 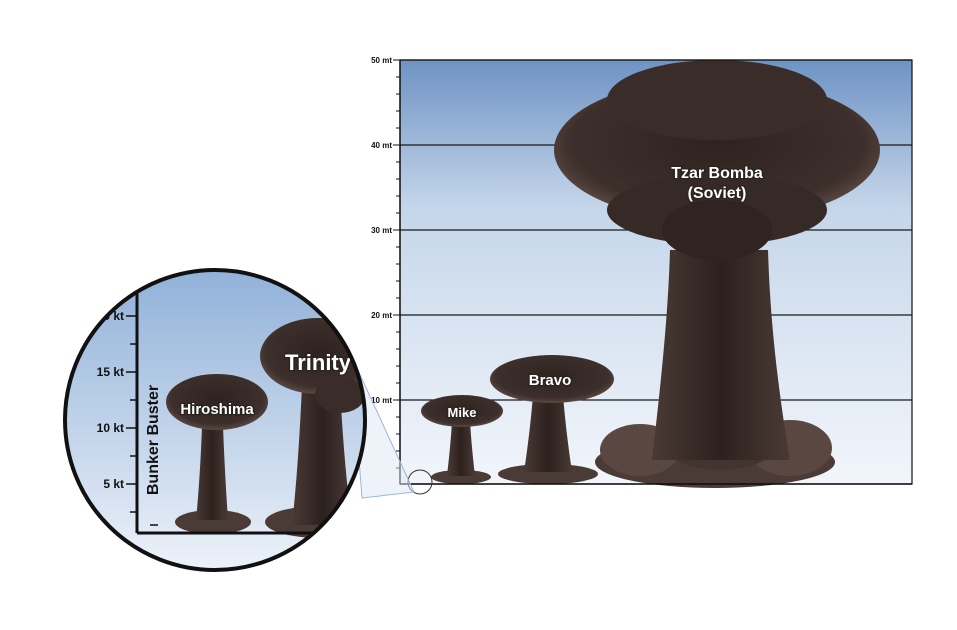 I want to click on tzar-bomba-sublabel: (Soviet), so click(x=717, y=193).